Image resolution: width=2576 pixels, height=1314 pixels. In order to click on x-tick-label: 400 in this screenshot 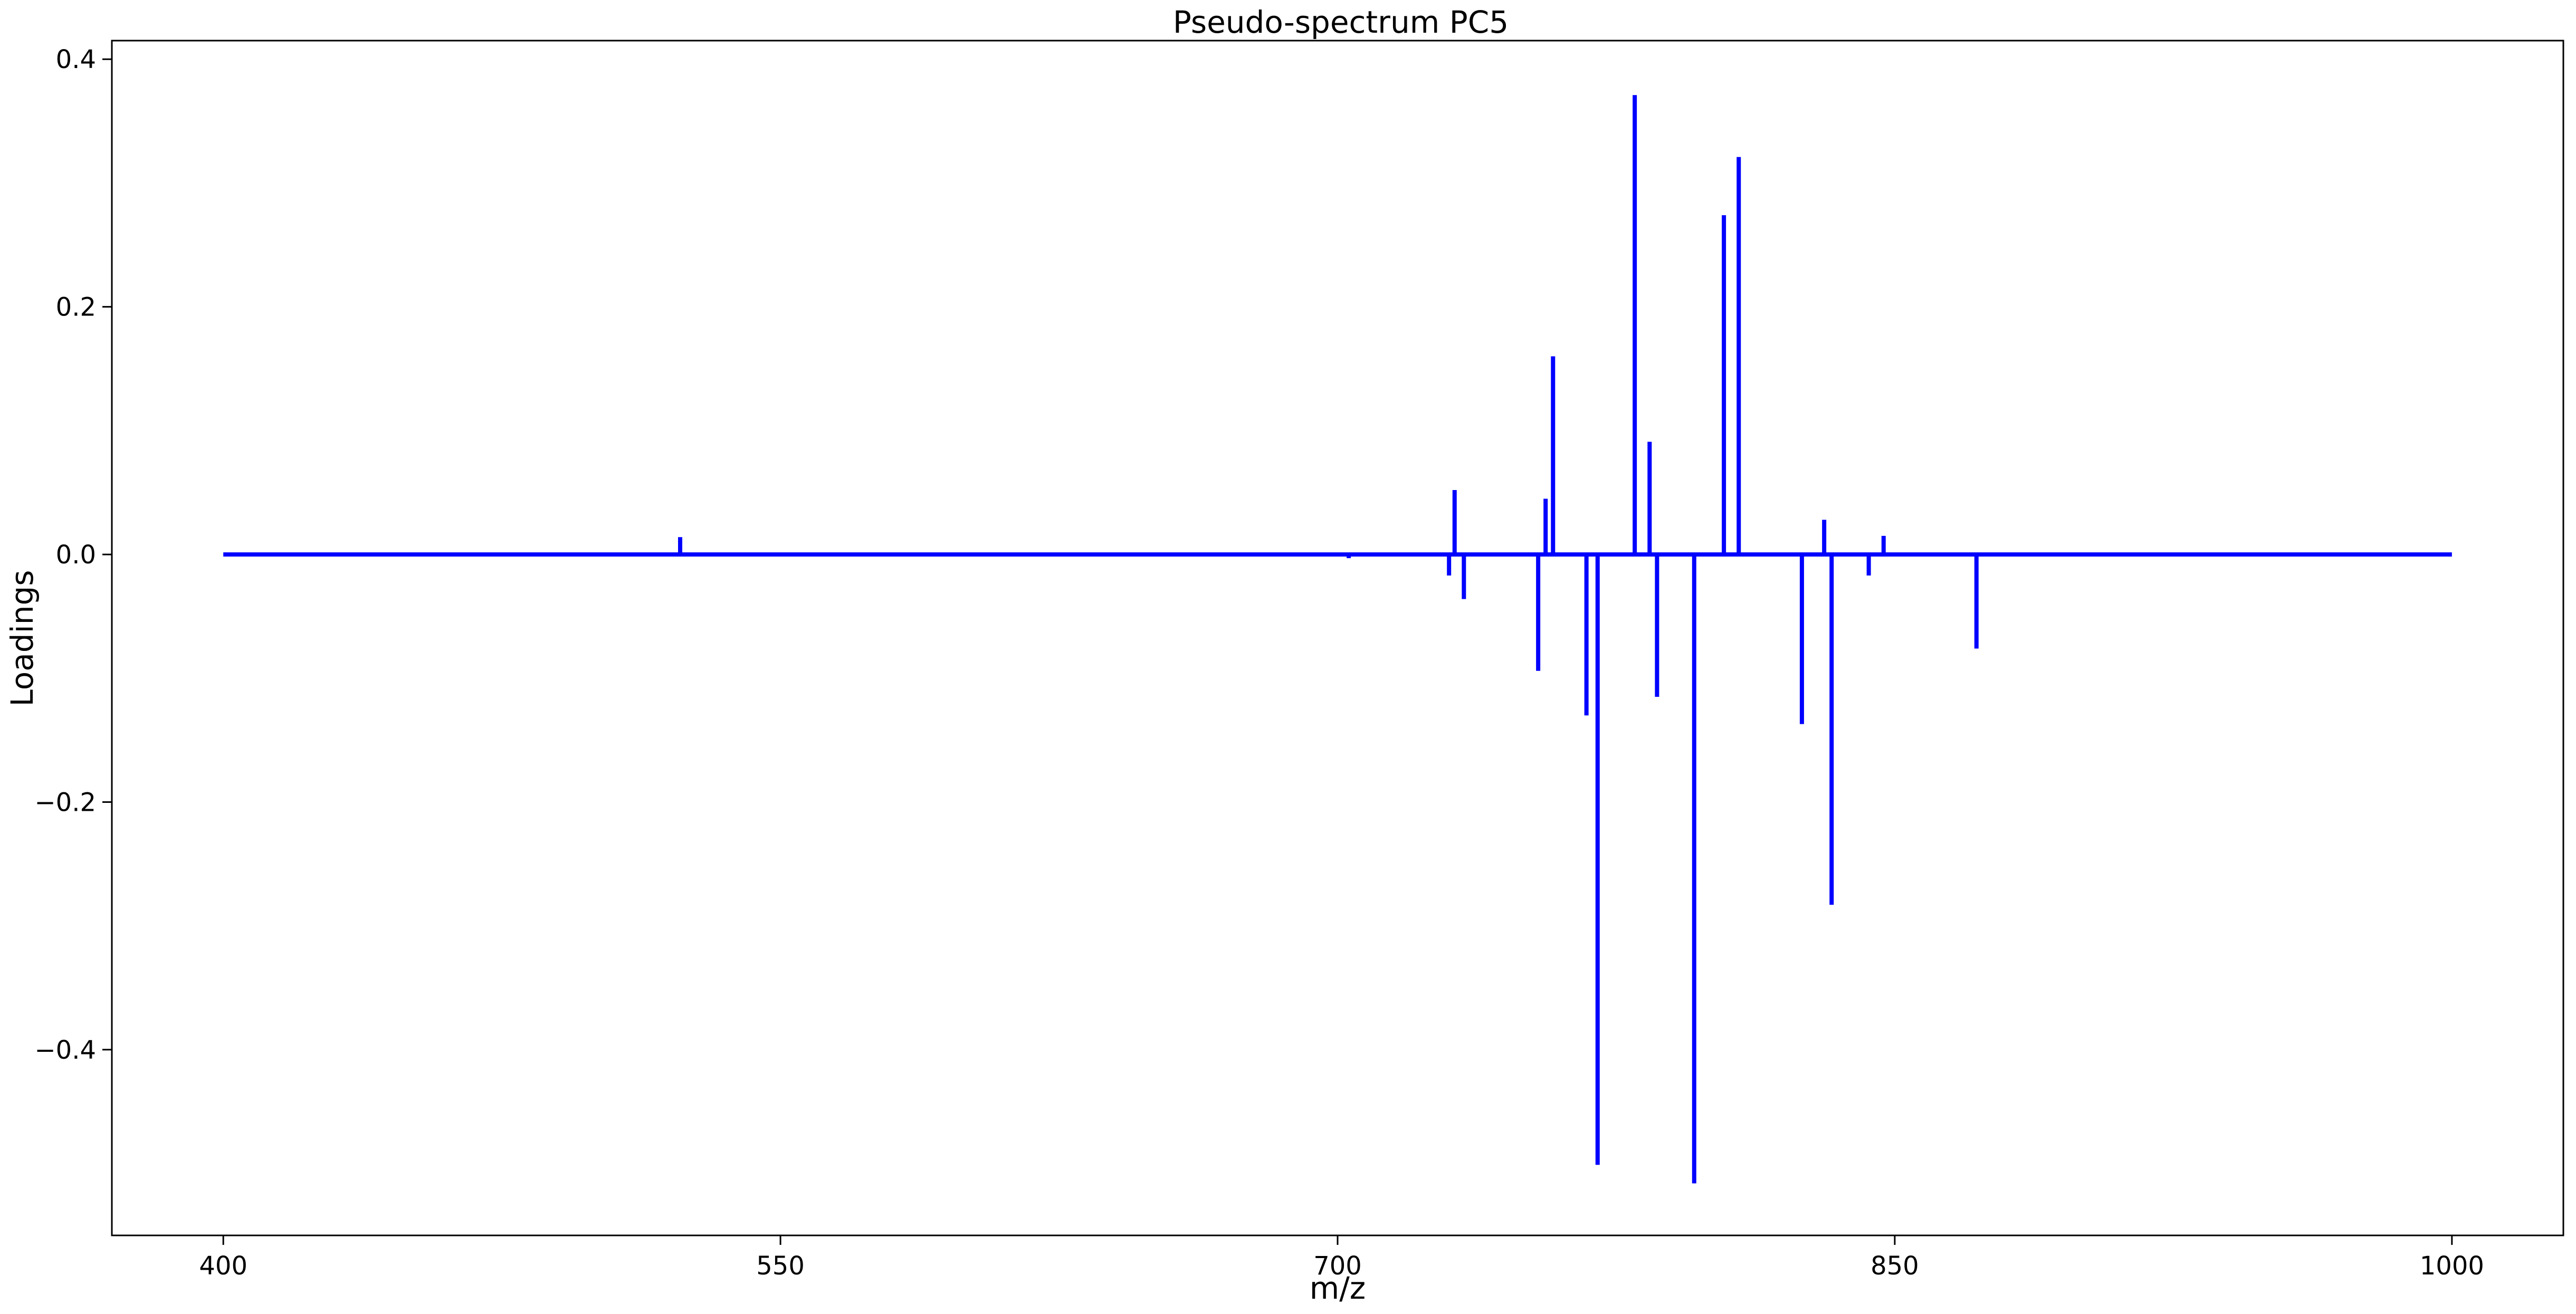, I will do `click(223, 1266)`.